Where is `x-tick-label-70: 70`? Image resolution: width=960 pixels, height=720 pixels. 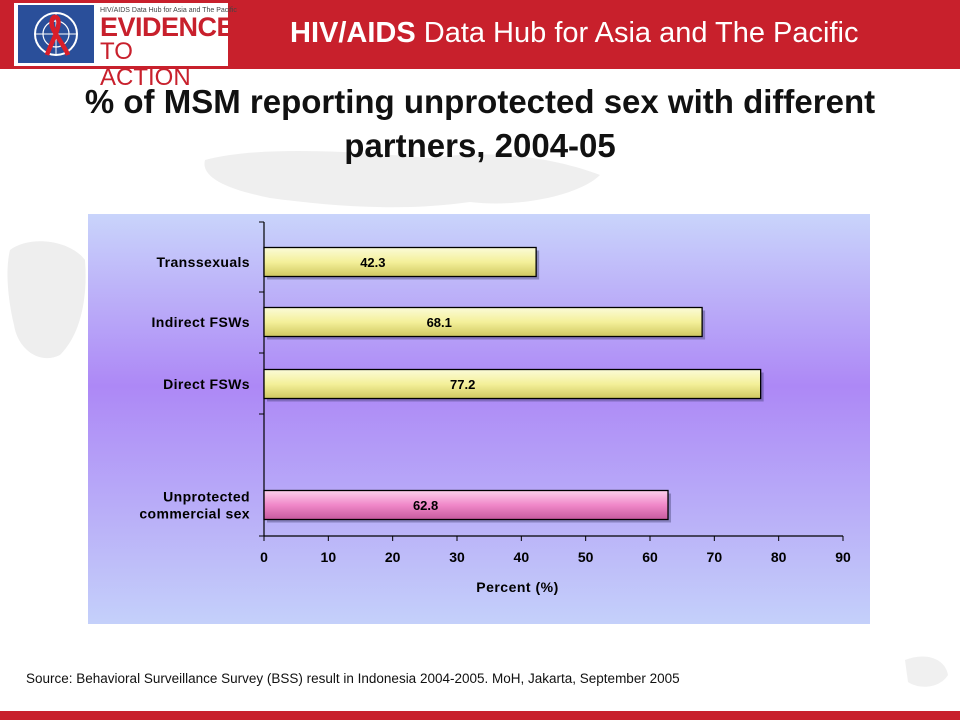 x-tick-label-70: 70 is located at coordinates (715, 557).